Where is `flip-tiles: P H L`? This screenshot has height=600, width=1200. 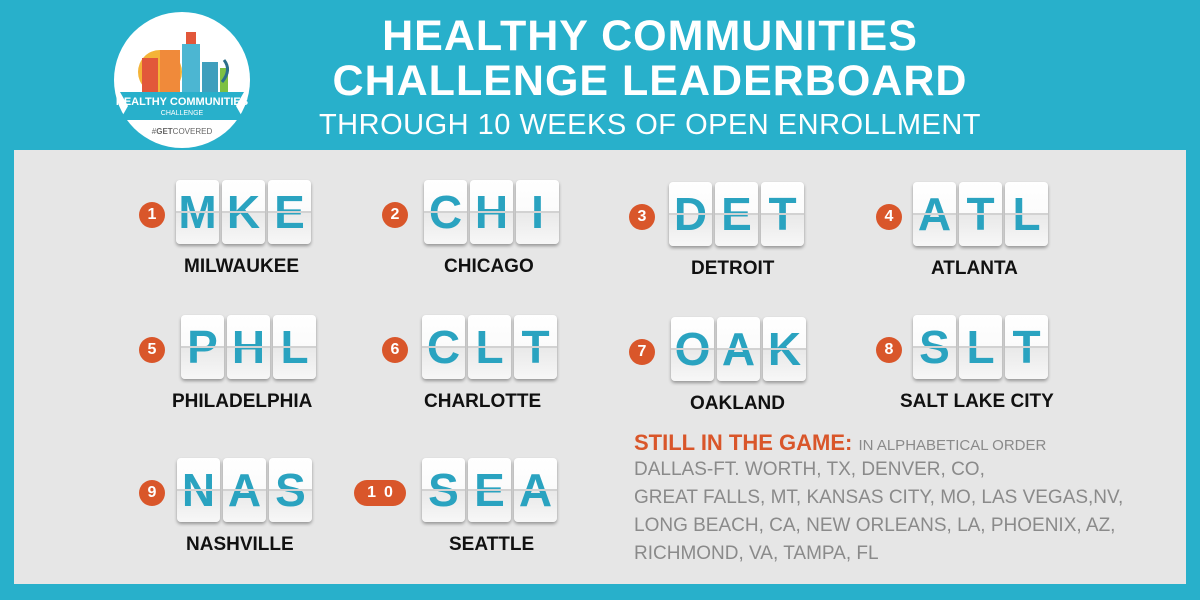 flip-tiles: P H L is located at coordinates (248, 347).